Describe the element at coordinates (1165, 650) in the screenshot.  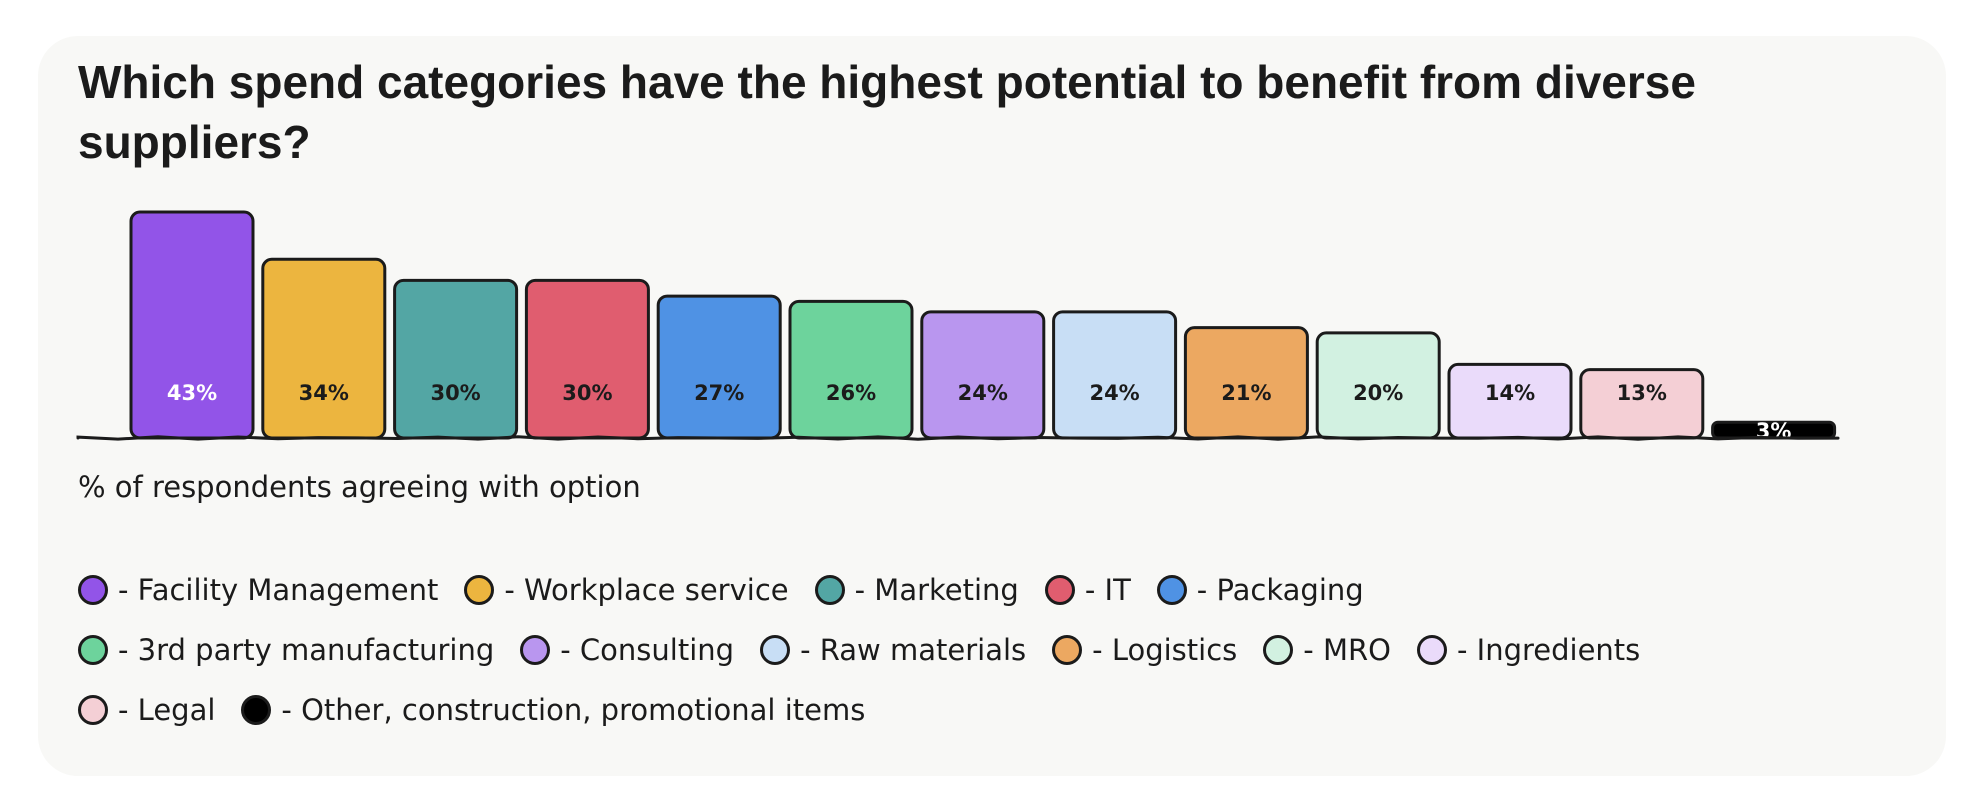
I see `legend-label: - Logistics` at that location.